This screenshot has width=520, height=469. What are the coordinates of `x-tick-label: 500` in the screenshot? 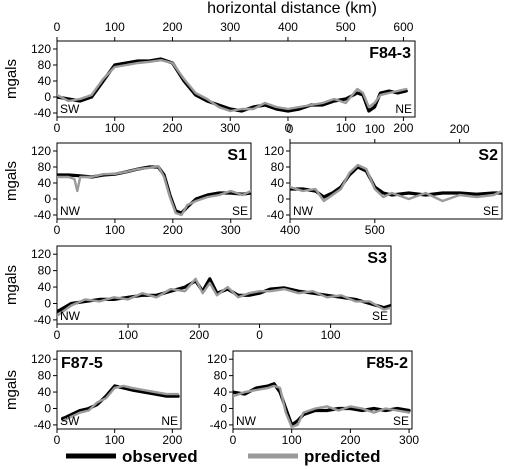 It's located at (375, 230).